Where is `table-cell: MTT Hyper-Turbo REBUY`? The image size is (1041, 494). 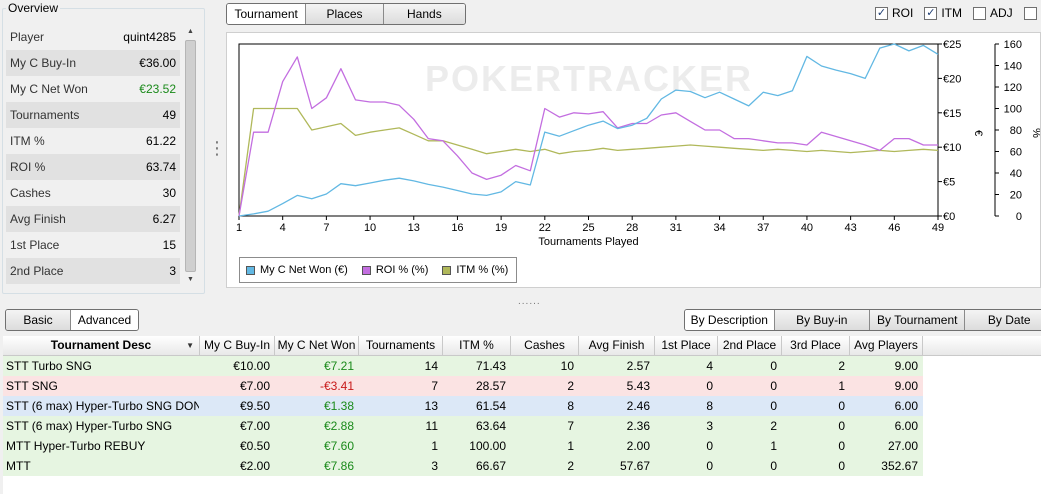 table-cell: MTT Hyper-Turbo REBUY is located at coordinates (76, 446).